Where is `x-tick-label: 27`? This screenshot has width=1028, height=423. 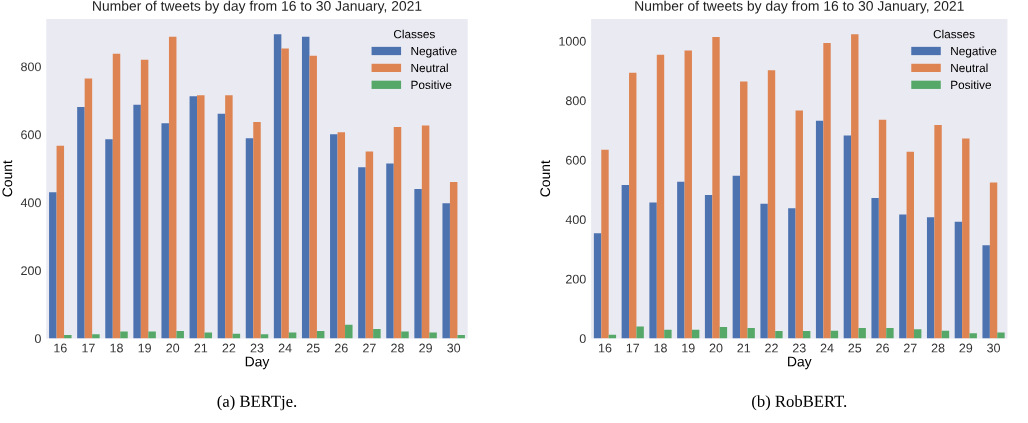
x-tick-label: 27 is located at coordinates (369, 348).